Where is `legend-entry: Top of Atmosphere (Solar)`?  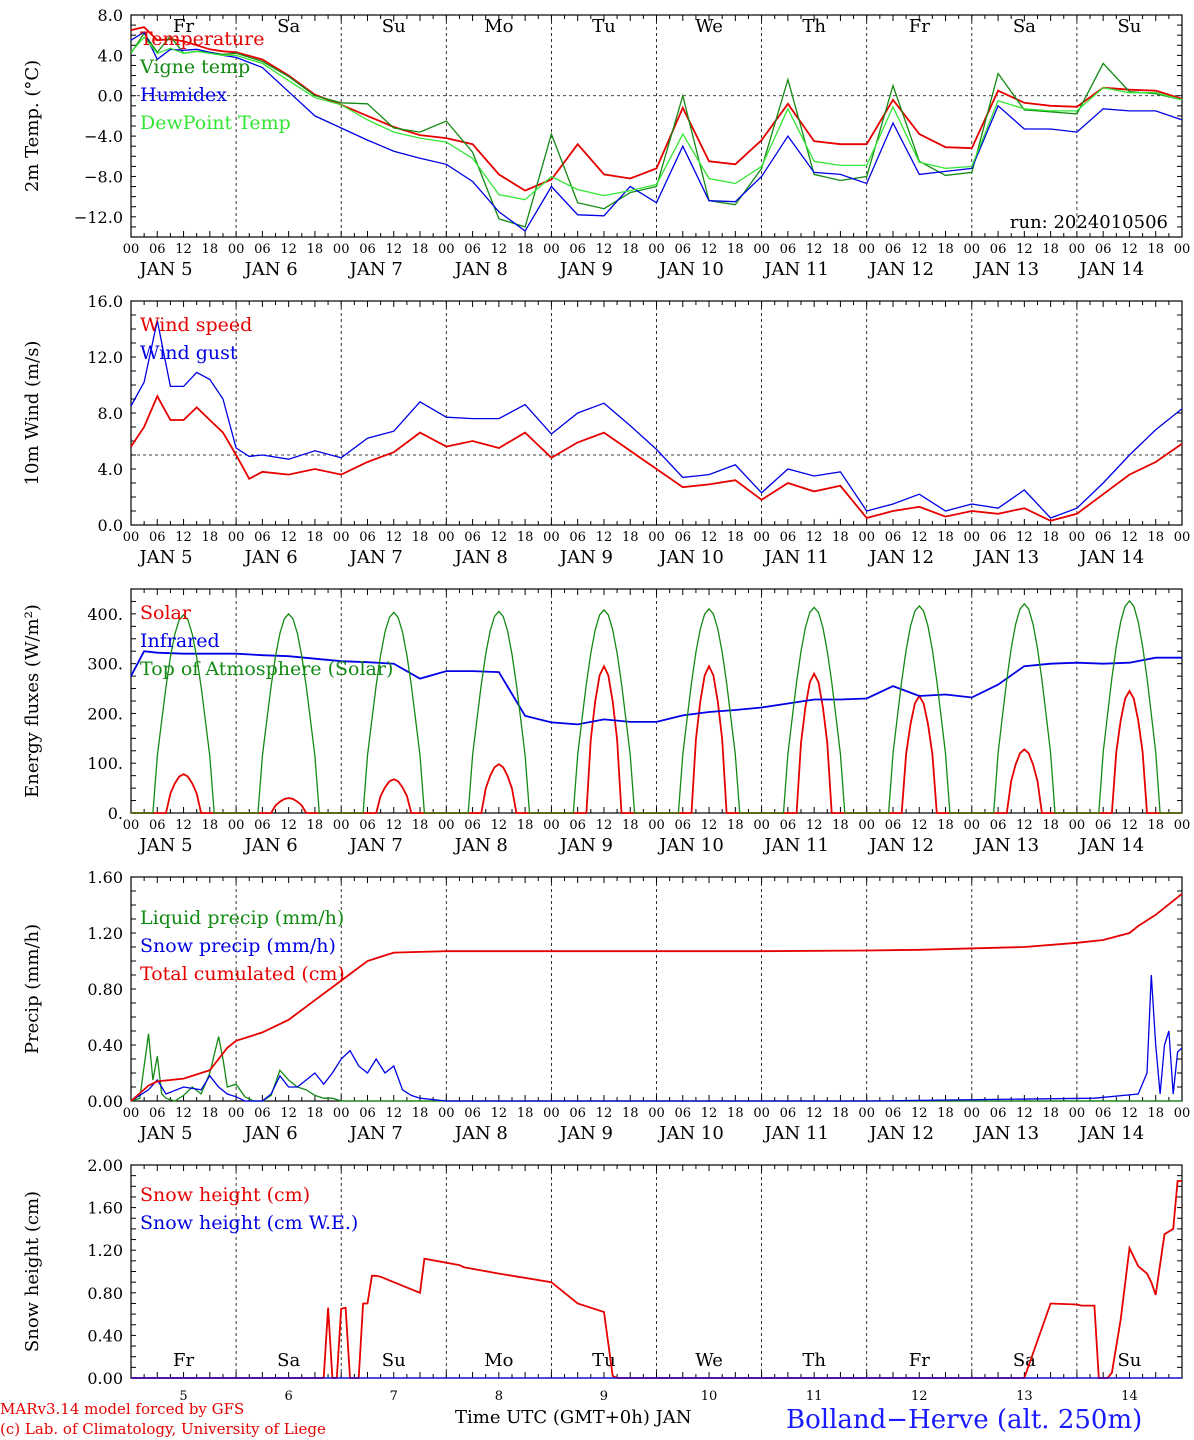
legend-entry: Top of Atmosphere (Solar) is located at coordinates (266, 669).